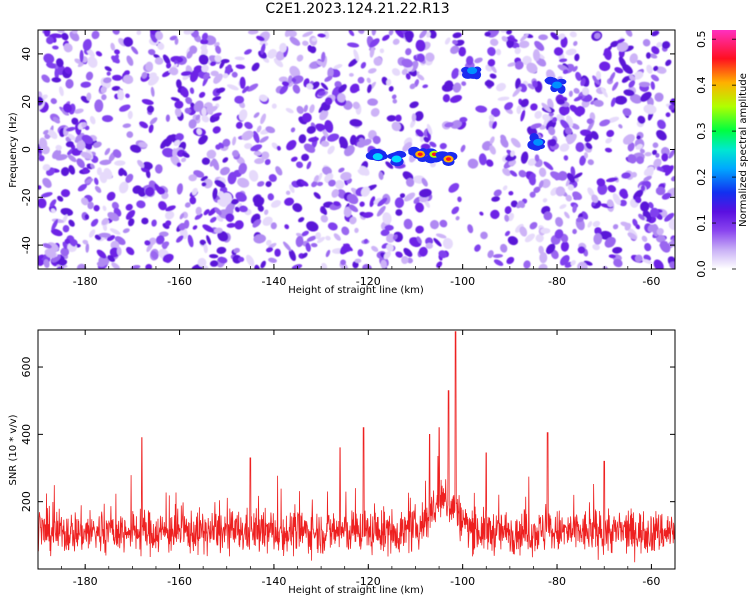 Image resolution: width=750 pixels, height=600 pixels. I want to click on spectrogram-x-tick-label: -80, so click(557, 281).